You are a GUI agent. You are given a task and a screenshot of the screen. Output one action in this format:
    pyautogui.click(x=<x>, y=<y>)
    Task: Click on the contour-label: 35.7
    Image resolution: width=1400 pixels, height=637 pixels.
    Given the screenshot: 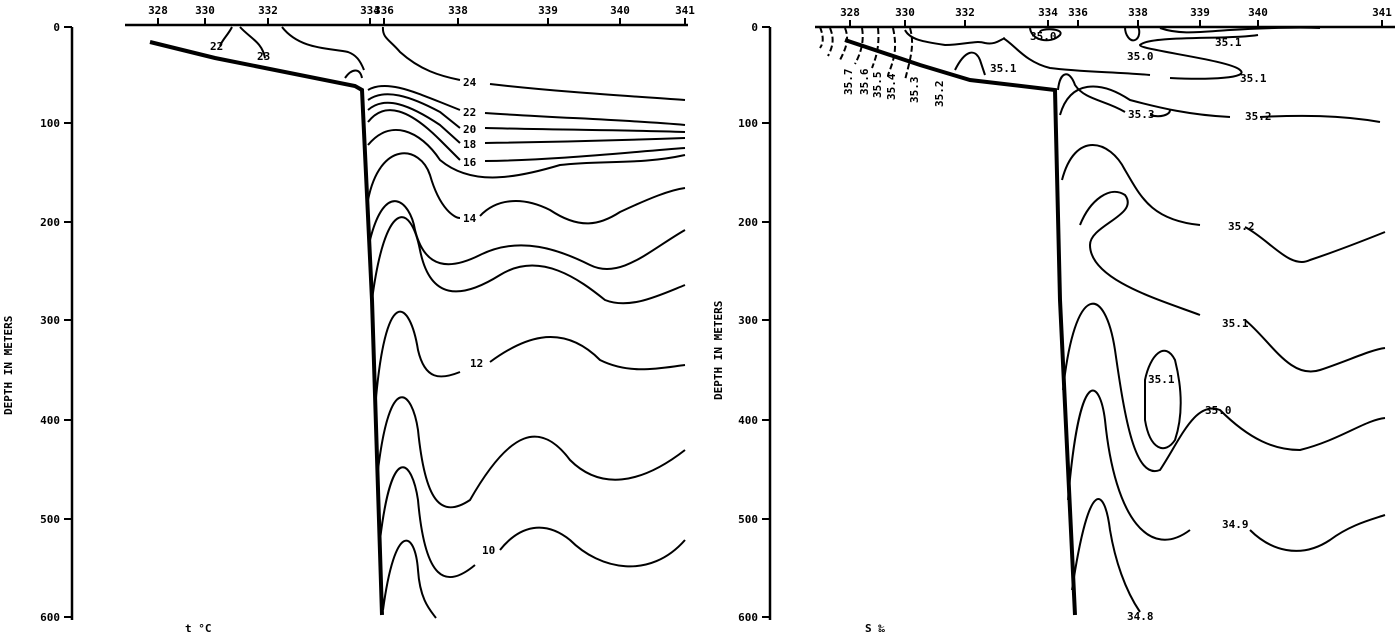 What is the action you would take?
    pyautogui.click(x=848, y=82)
    